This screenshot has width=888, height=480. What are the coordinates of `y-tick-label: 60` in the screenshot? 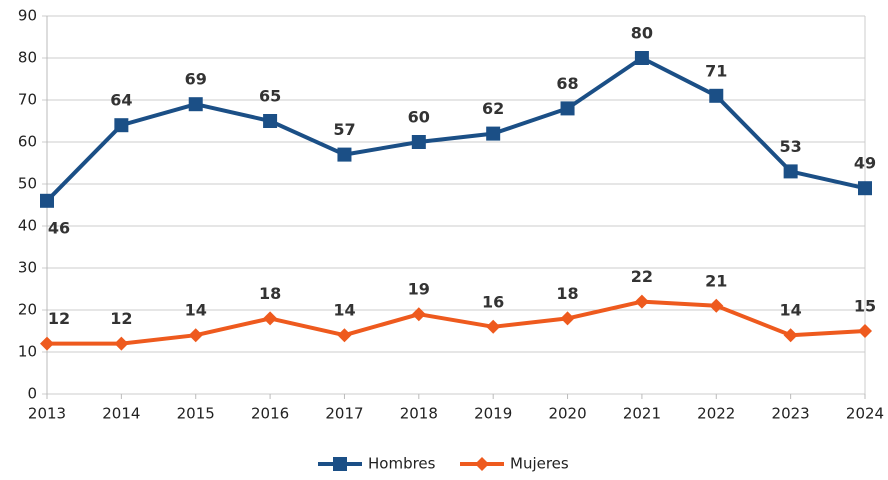 It's located at (27, 142).